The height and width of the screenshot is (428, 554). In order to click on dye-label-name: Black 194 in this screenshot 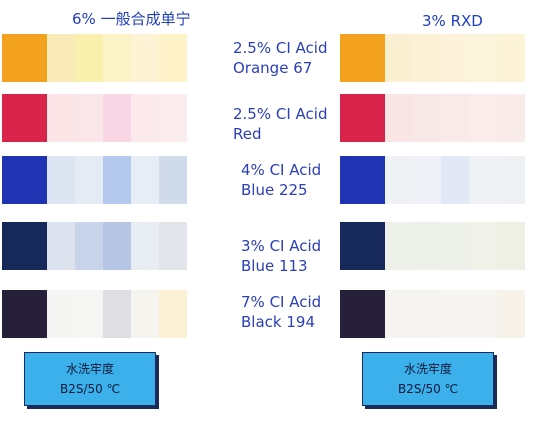, I will do `click(278, 322)`.